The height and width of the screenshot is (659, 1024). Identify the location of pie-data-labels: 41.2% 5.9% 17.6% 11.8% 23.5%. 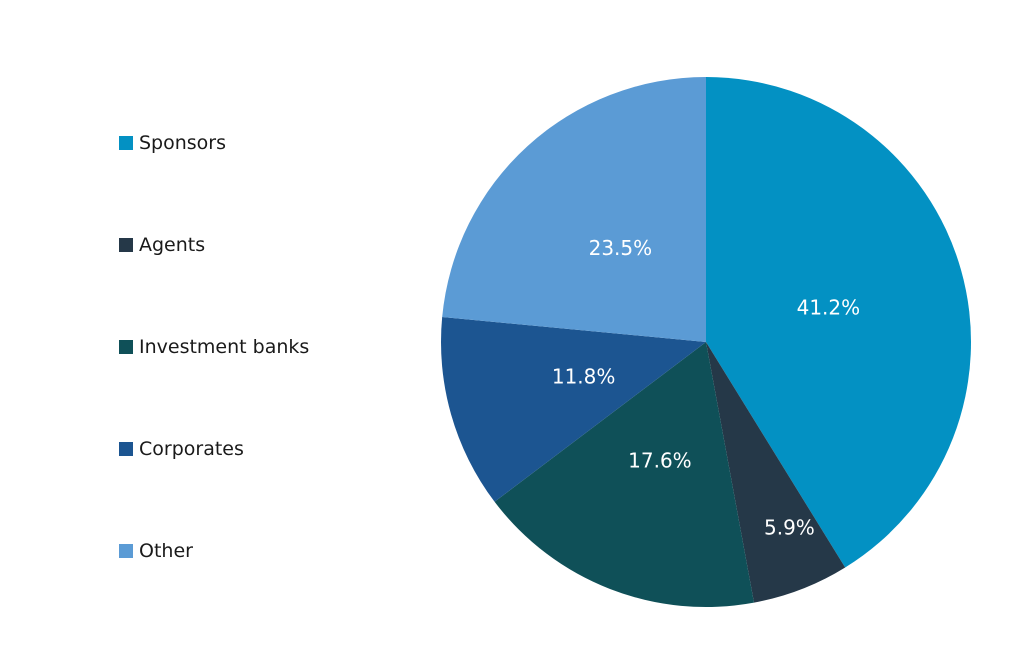
(706, 388).